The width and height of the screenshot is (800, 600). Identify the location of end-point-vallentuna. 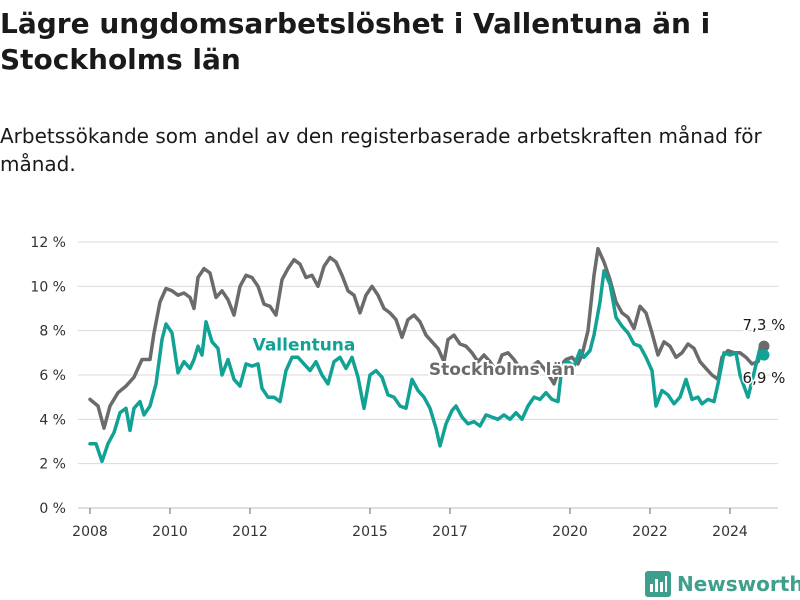
(764, 355).